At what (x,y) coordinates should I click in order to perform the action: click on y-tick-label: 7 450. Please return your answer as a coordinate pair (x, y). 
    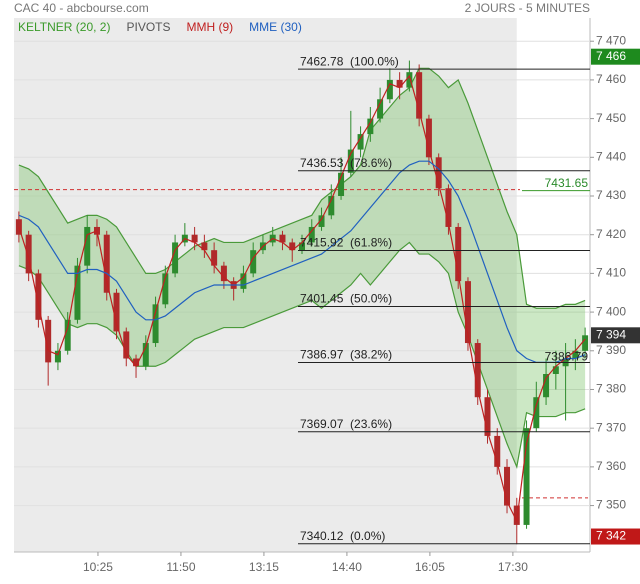
    Looking at the image, I should click on (611, 118).